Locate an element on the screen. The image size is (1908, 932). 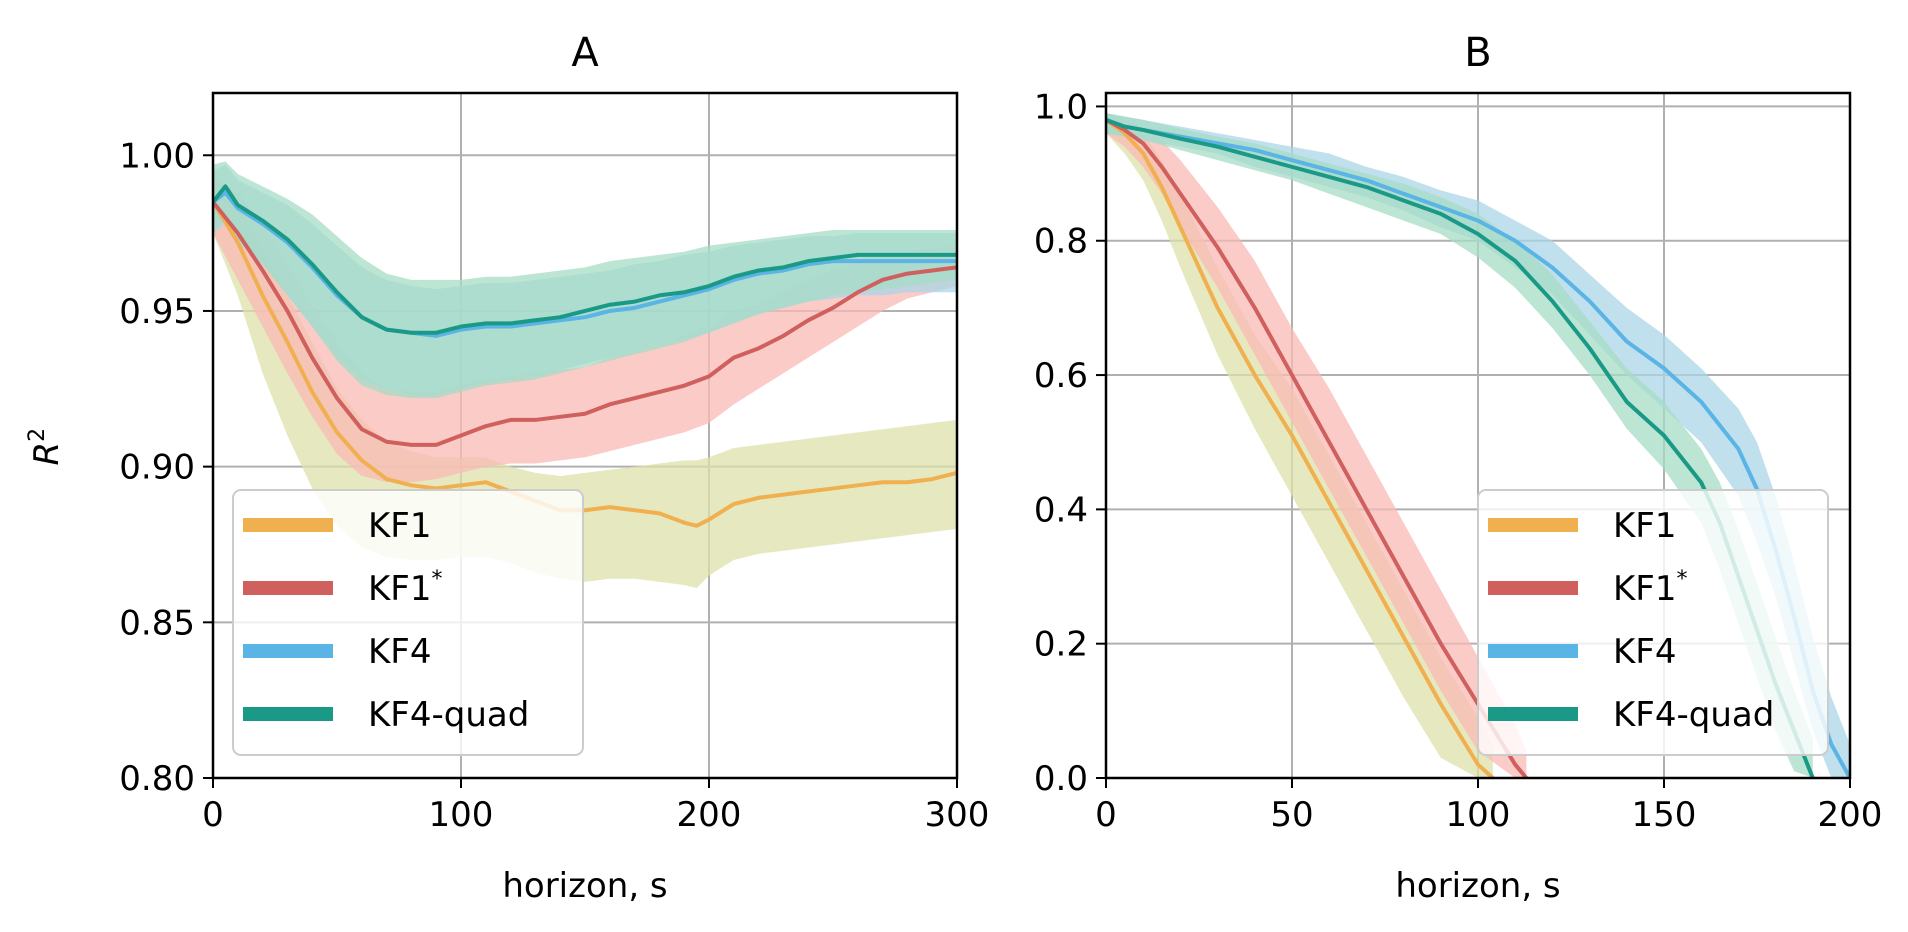
confidence-band-kf1* is located at coordinates (585, 330).